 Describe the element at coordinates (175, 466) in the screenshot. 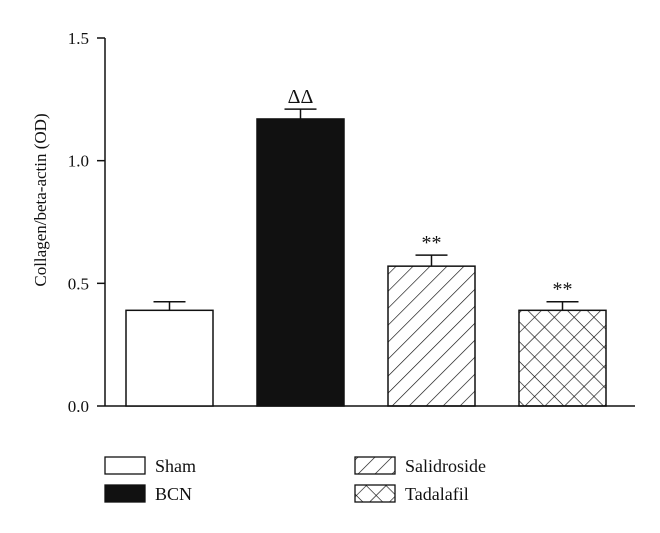

I see `legend-label-sham: Sham` at that location.